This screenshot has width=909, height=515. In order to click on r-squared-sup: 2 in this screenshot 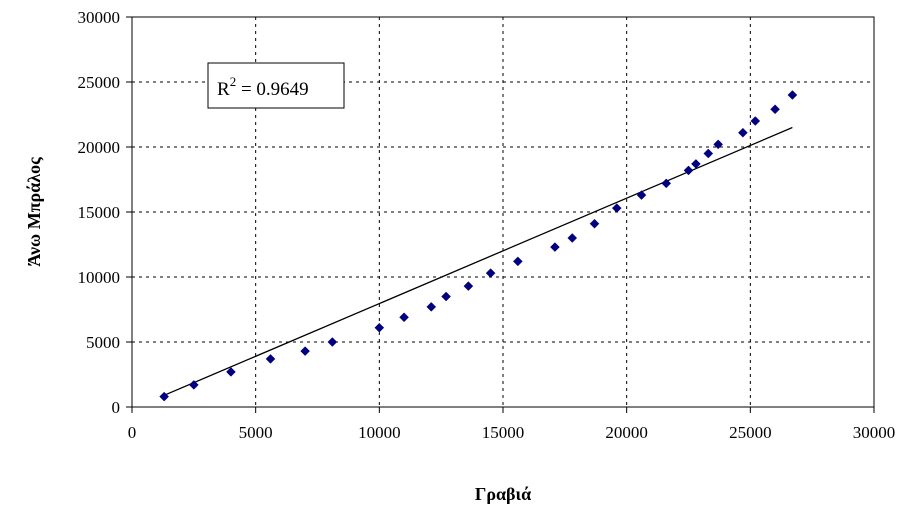, I will do `click(233, 81)`.